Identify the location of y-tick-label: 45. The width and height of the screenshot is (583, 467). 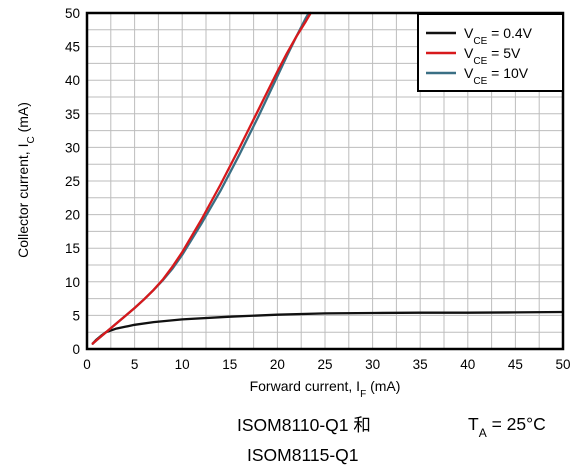
(72, 47).